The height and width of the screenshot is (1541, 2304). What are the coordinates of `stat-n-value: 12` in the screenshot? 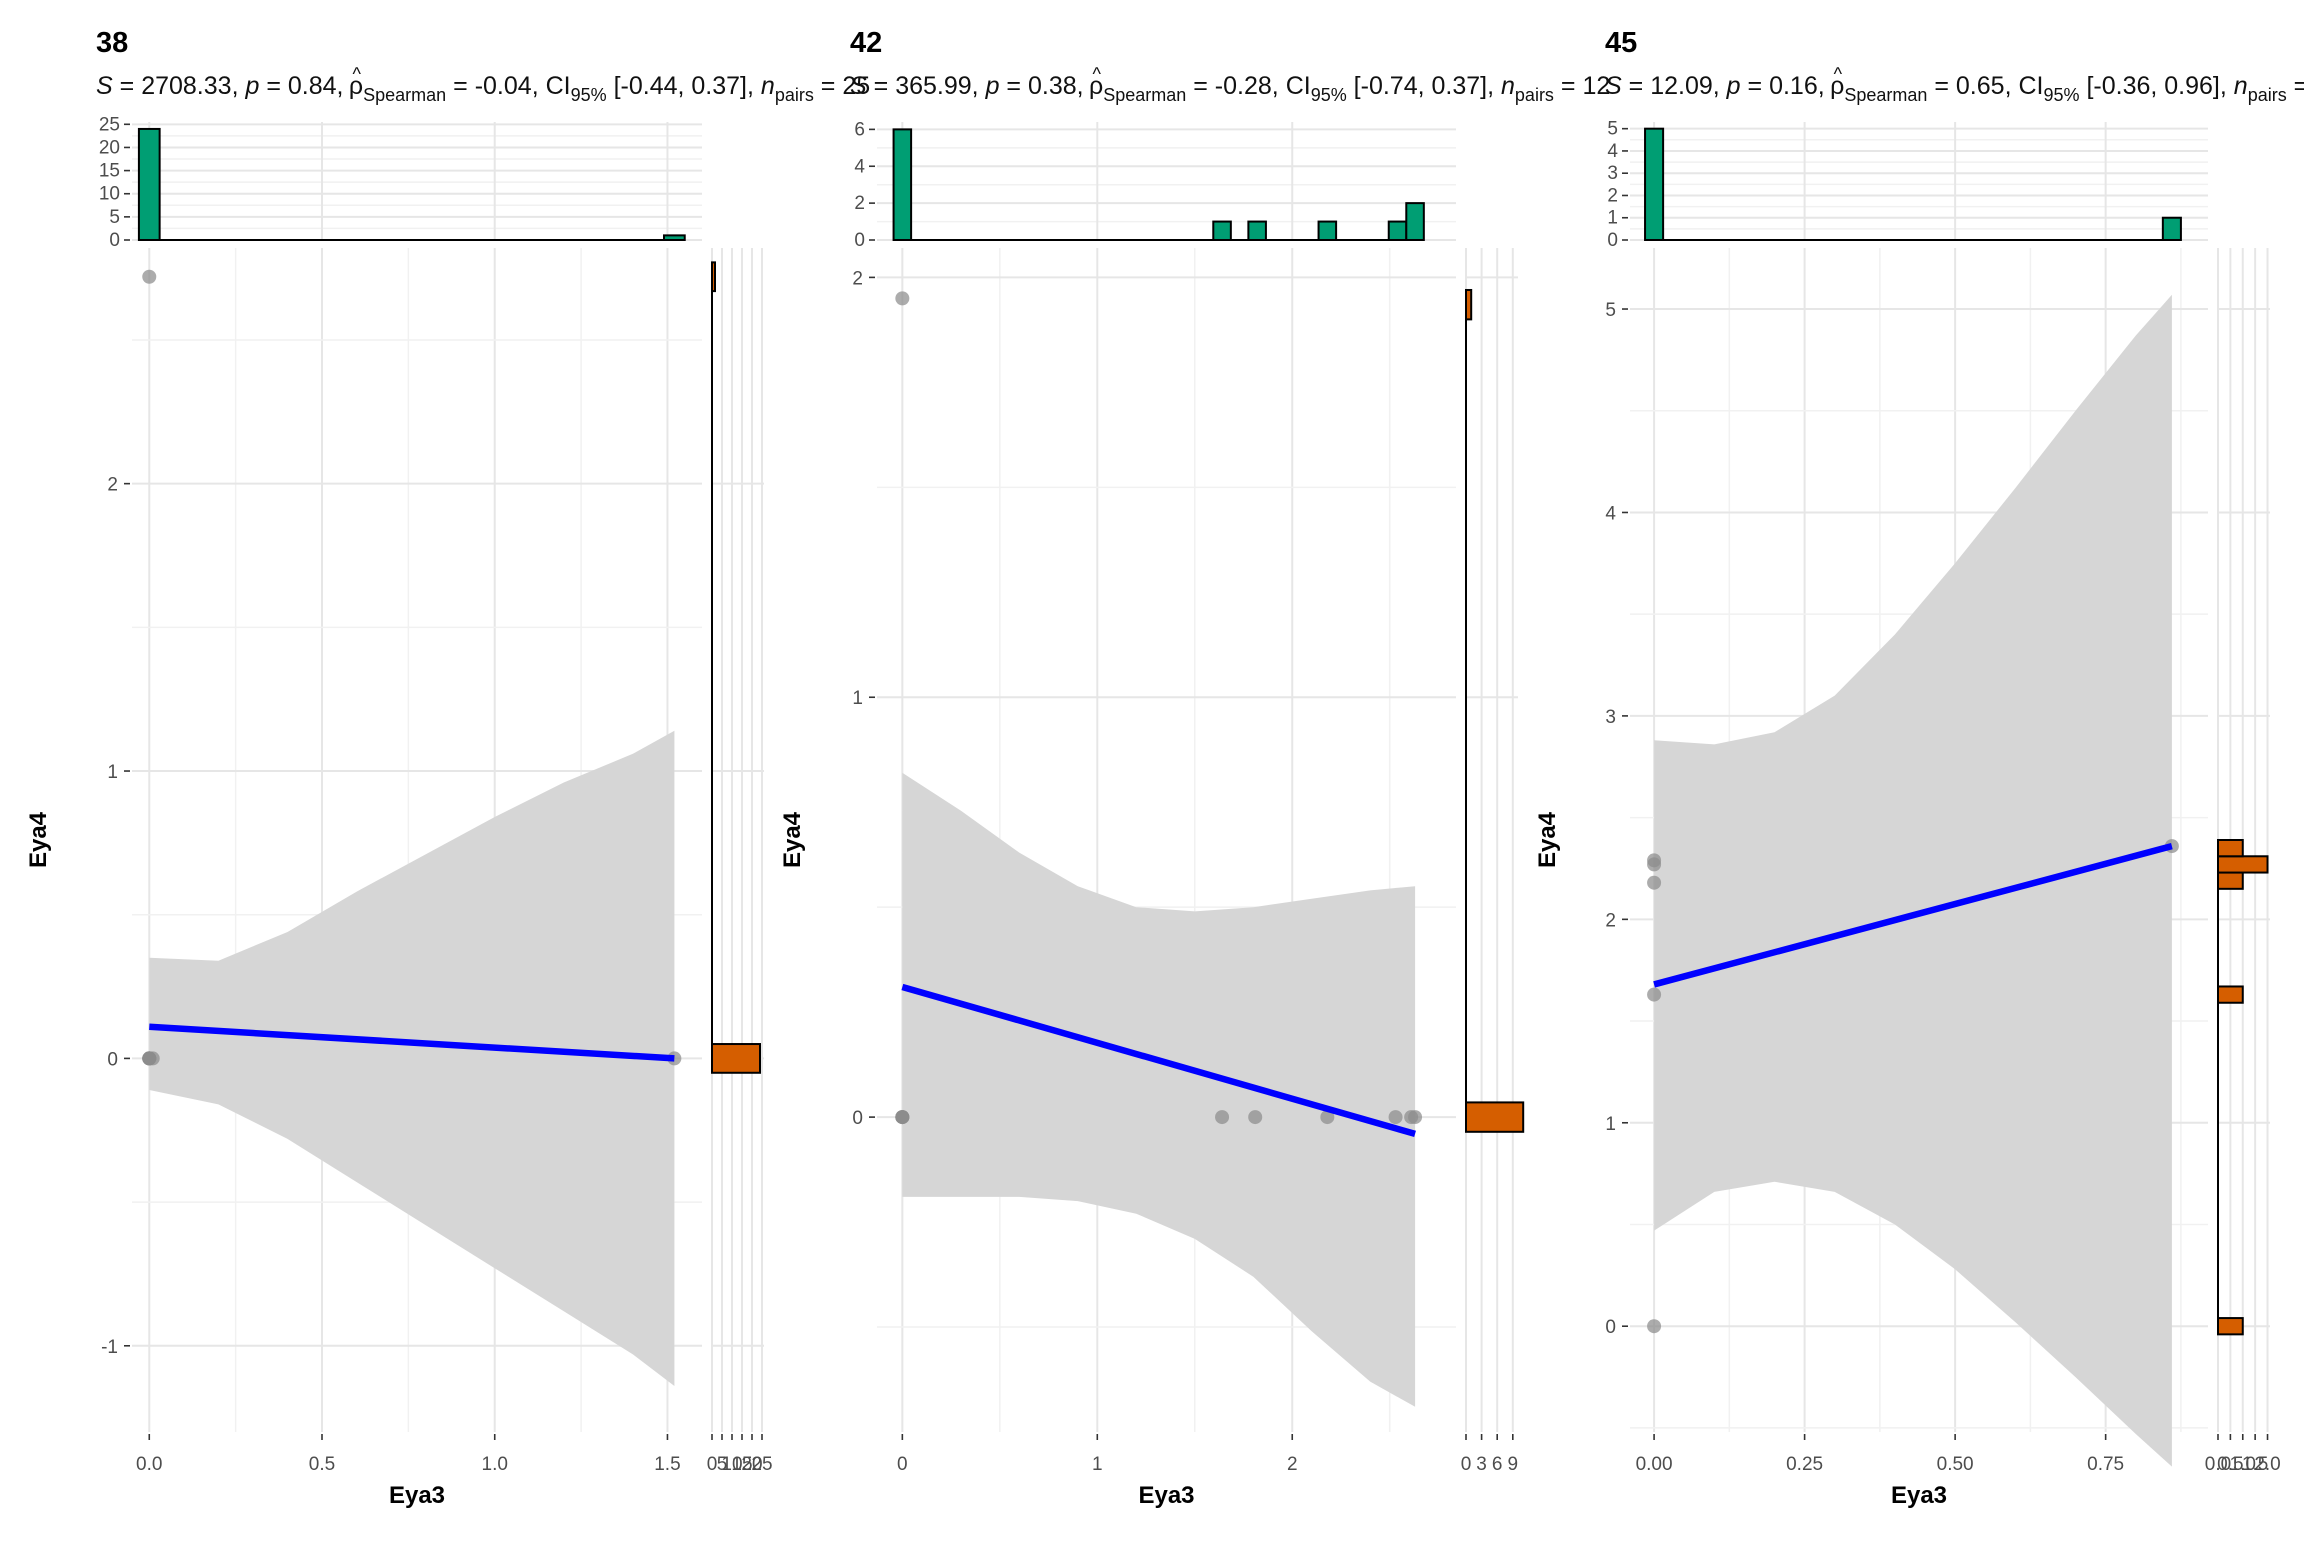 It's located at (1596, 86).